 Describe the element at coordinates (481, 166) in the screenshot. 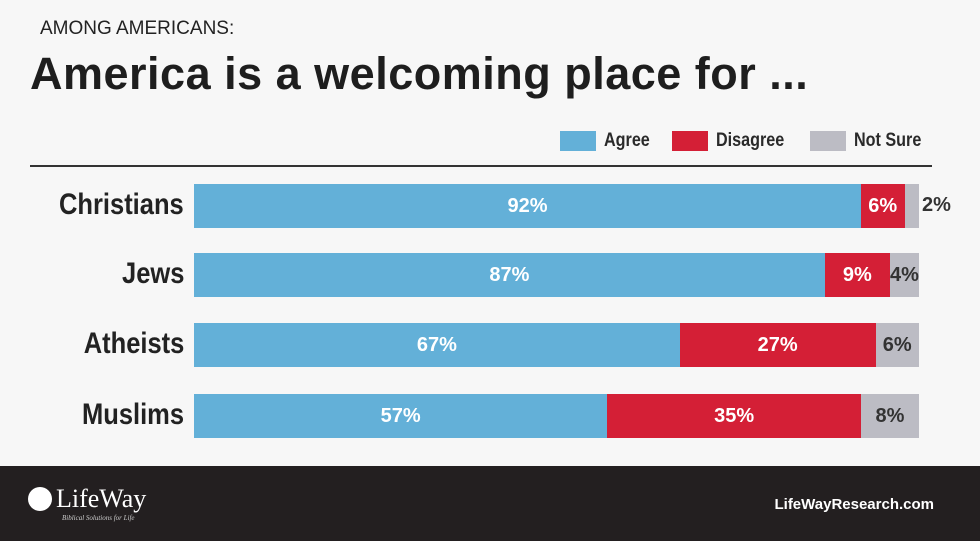

I see `divider` at that location.